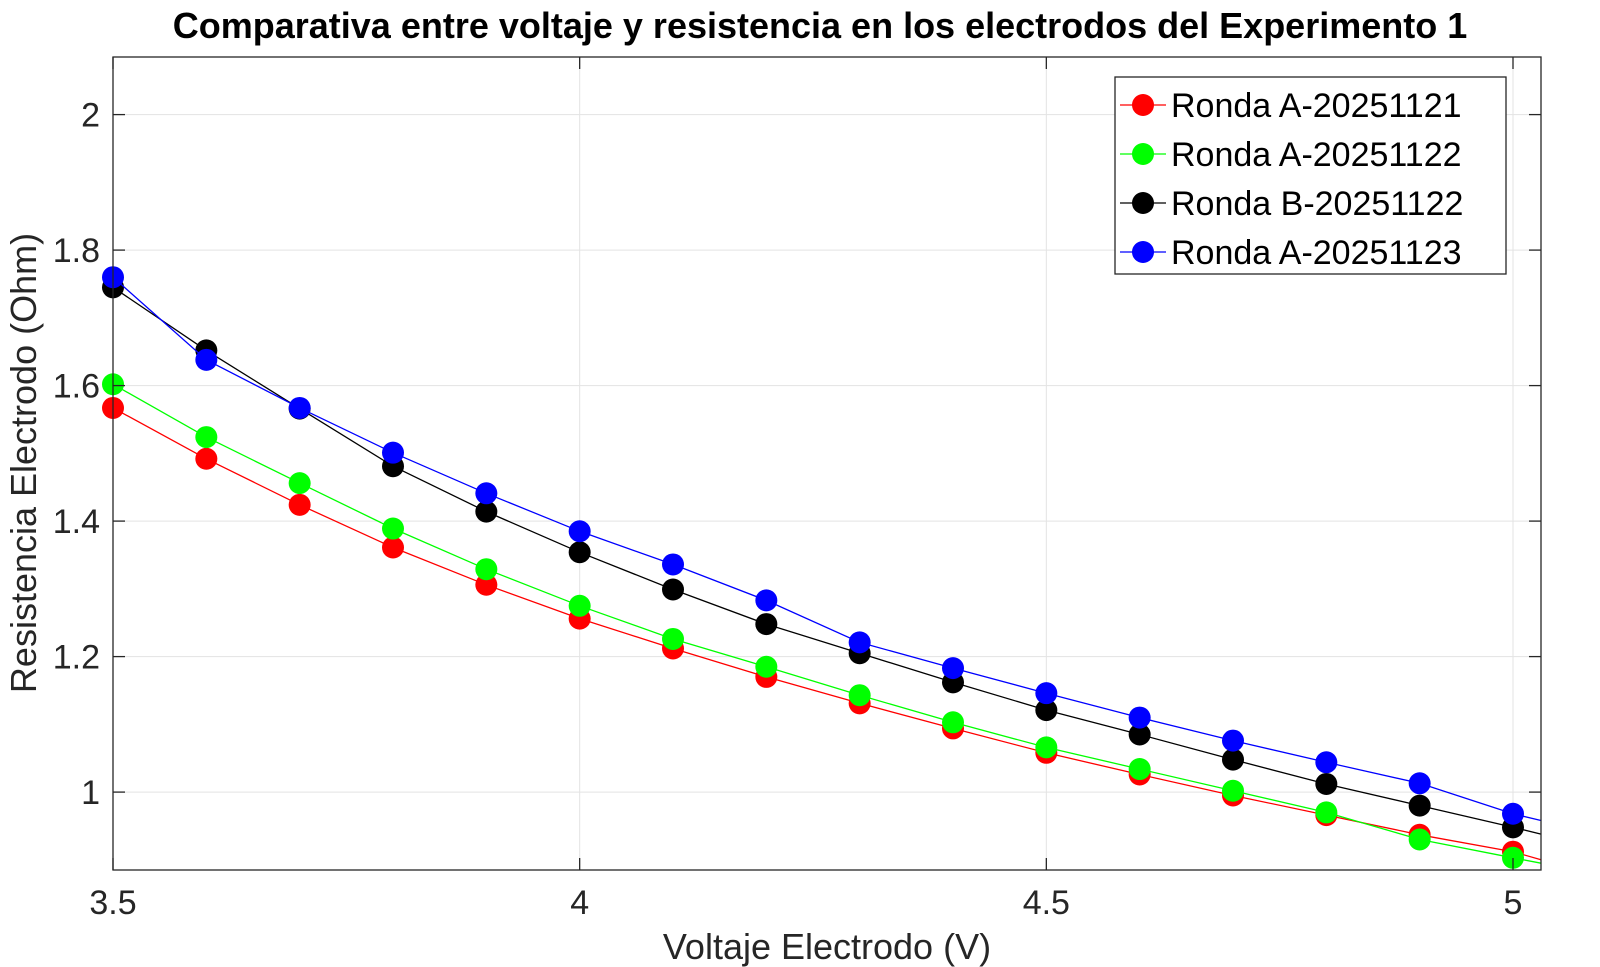 The height and width of the screenshot is (967, 1600). What do you see at coordinates (827, 946) in the screenshot?
I see `x-axis-label: Voltaje Electrodo (V)` at bounding box center [827, 946].